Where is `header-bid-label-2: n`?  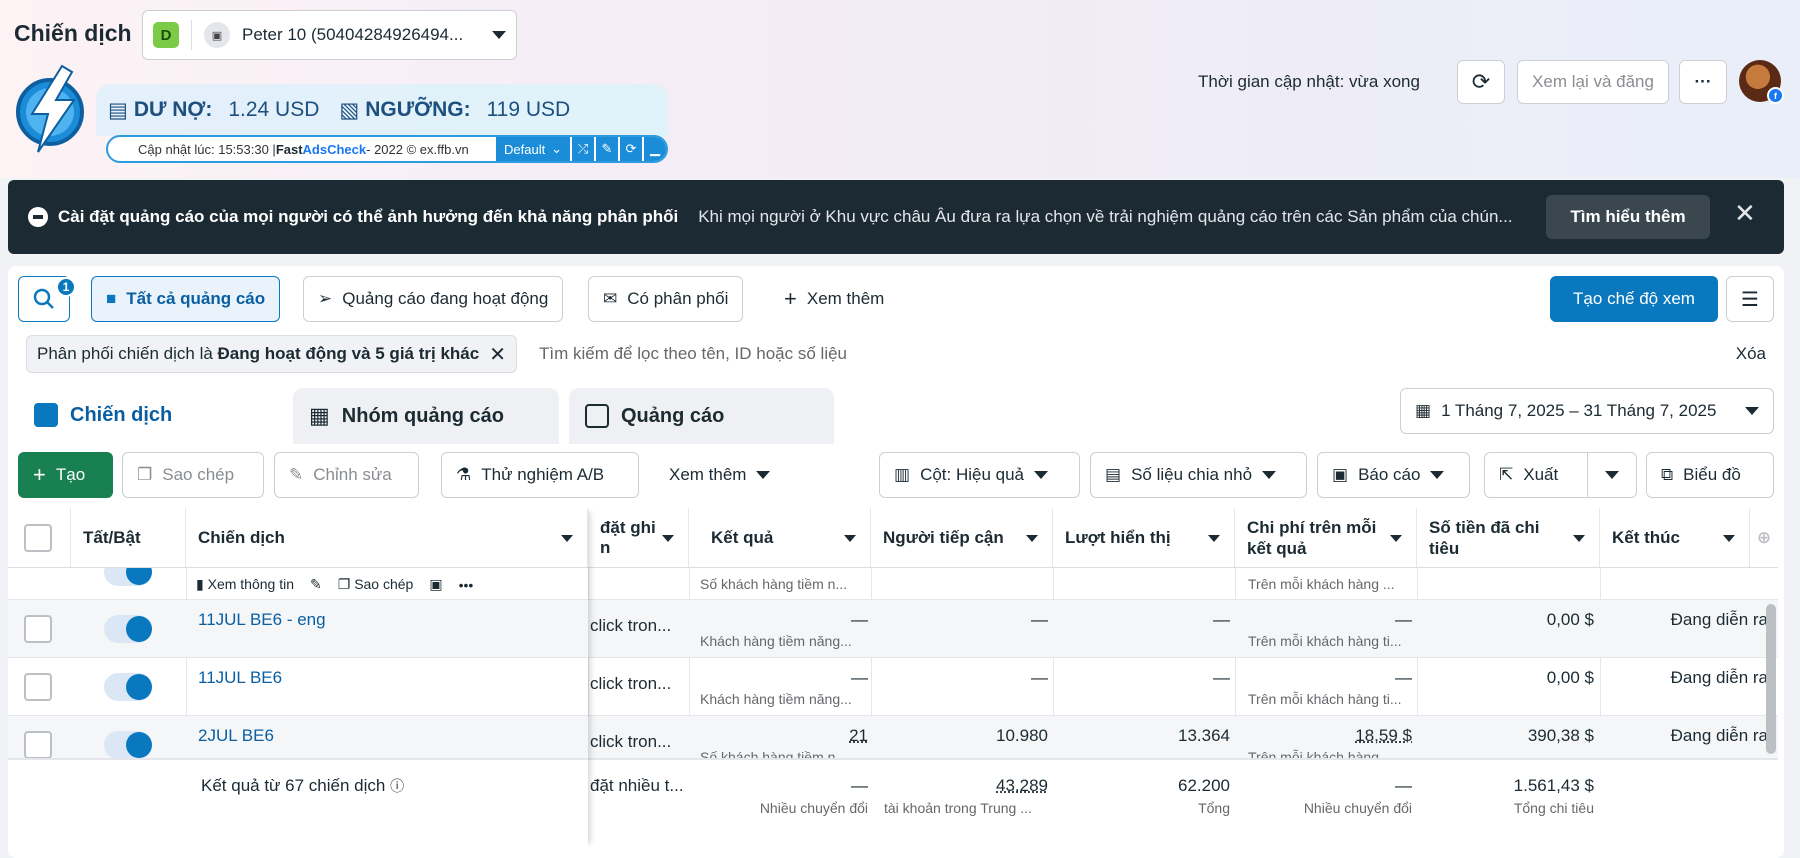
header-bid-label-2: n is located at coordinates (605, 547).